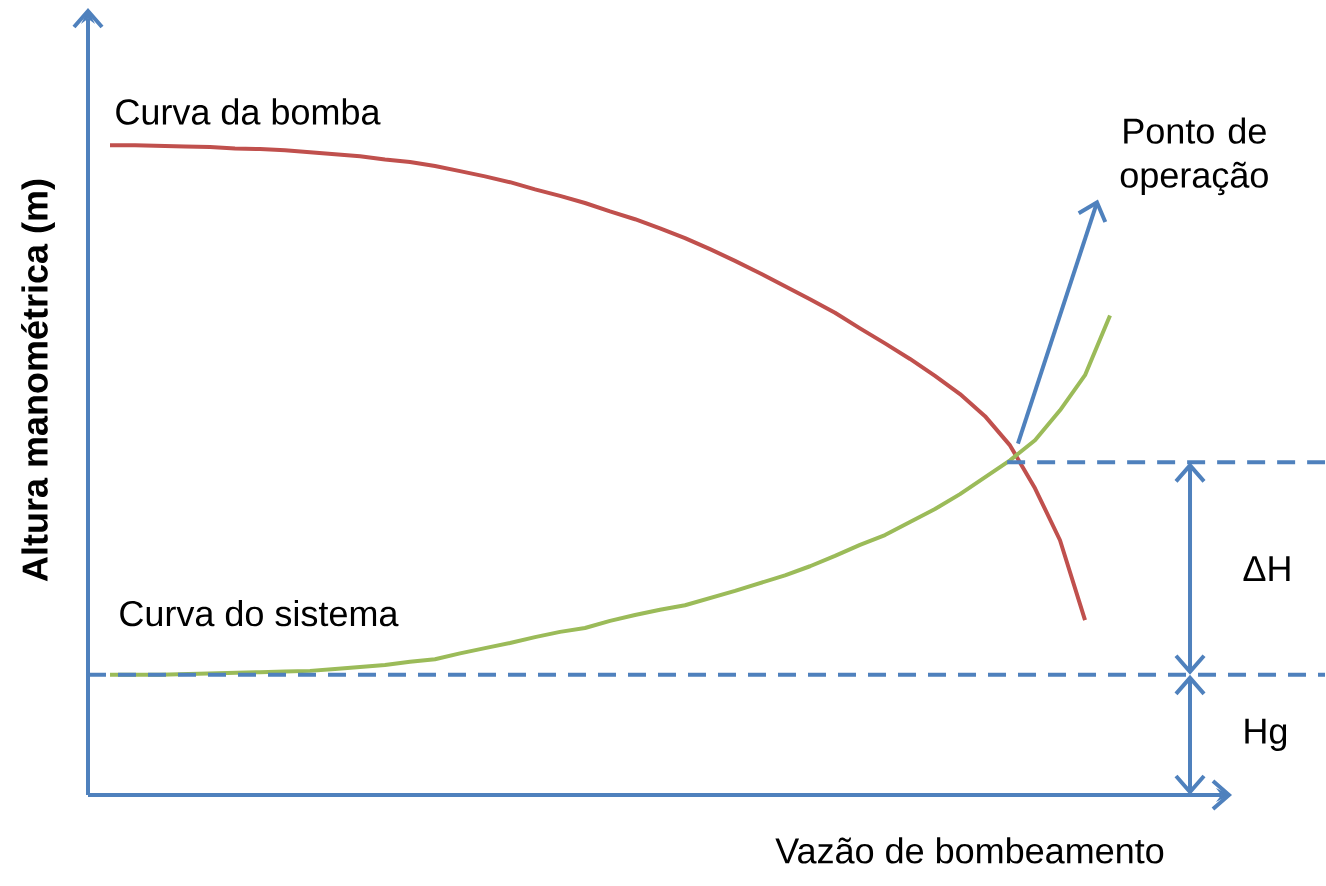 The height and width of the screenshot is (886, 1326). I want to click on y-axis-title: Altura manométrica (m), so click(38, 380).